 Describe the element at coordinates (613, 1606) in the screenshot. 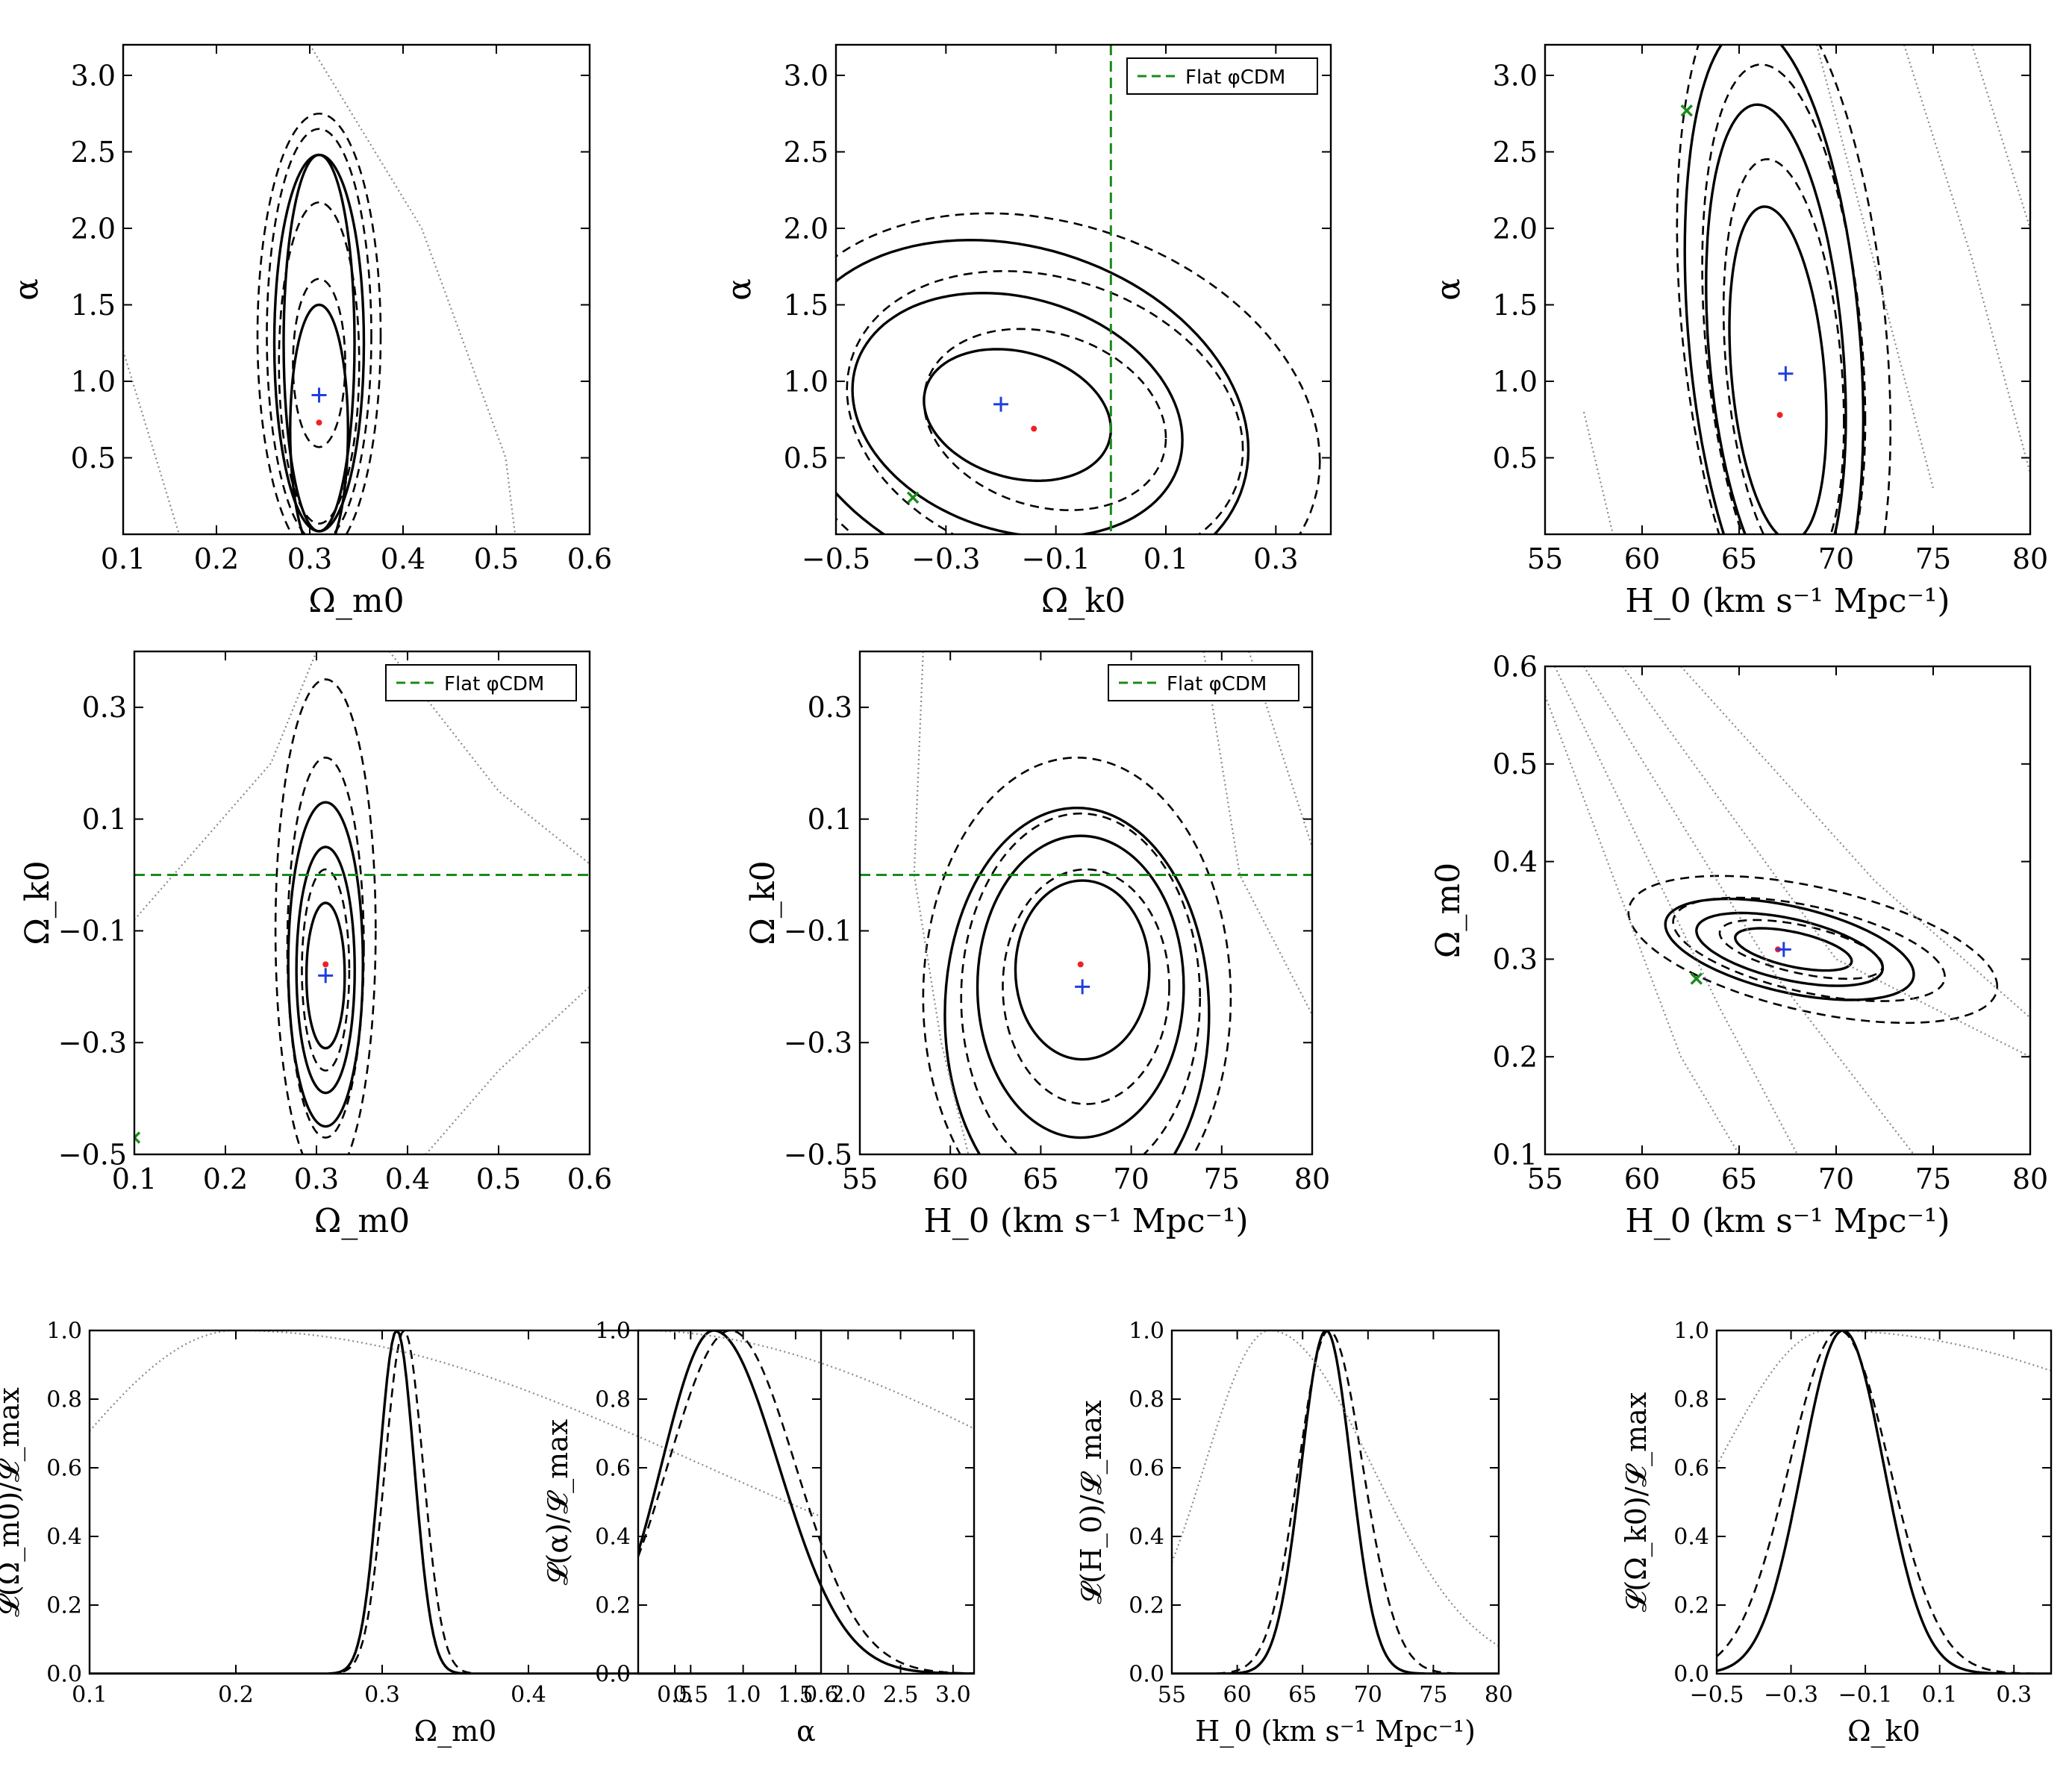

I see `y-tick-label: 0.2` at that location.